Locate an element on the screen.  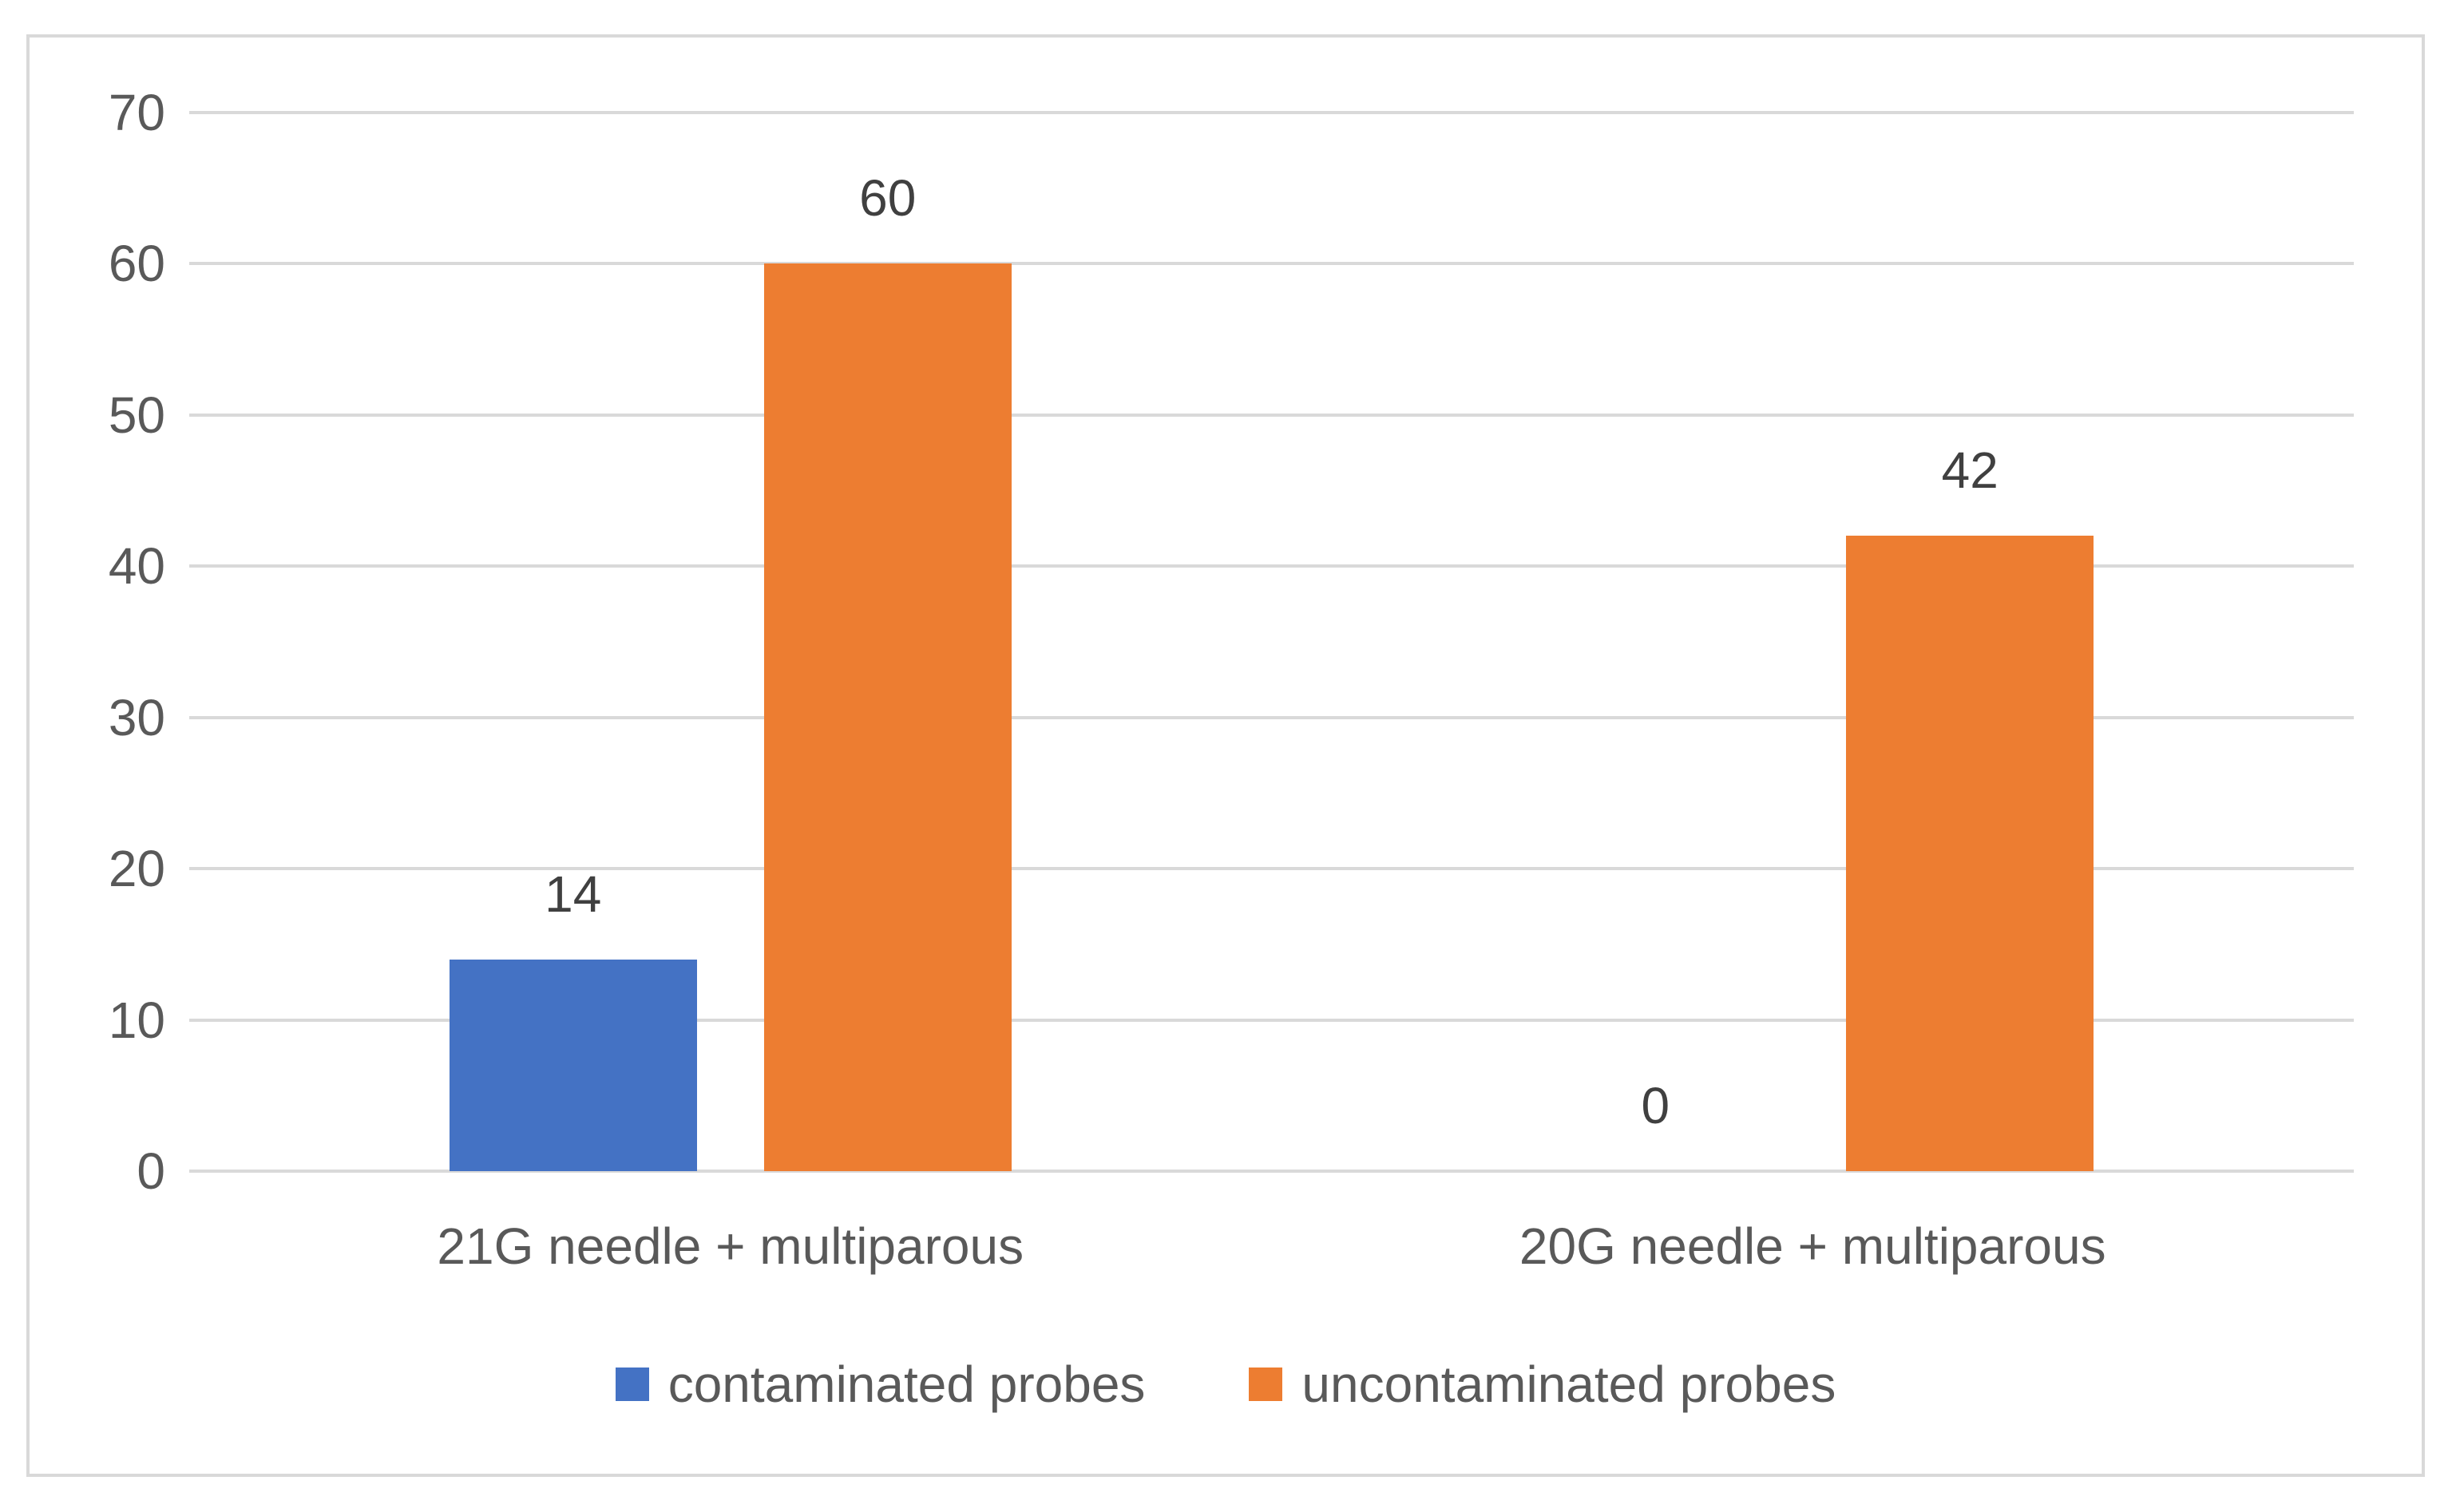
x-axis-category-label: 21G needle + multiparous is located at coordinates (730, 1246).